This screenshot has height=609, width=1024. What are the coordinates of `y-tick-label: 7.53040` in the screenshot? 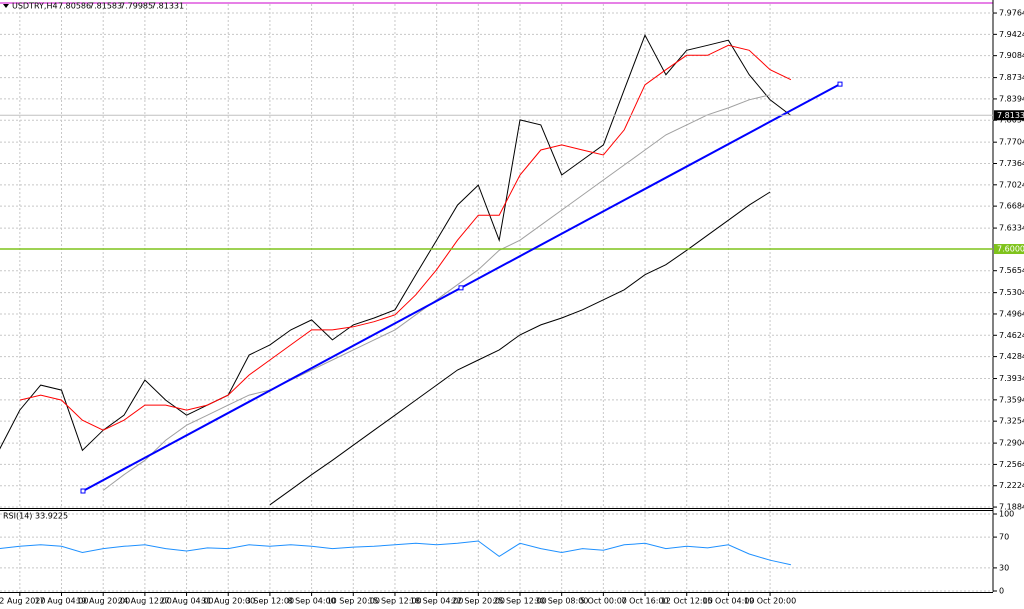 It's located at (1011, 292).